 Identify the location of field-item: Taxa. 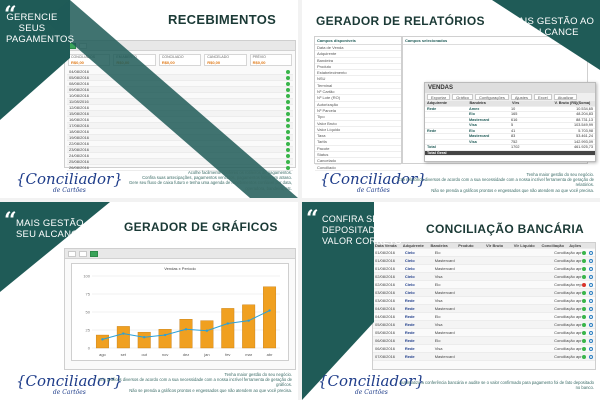
(358, 136).